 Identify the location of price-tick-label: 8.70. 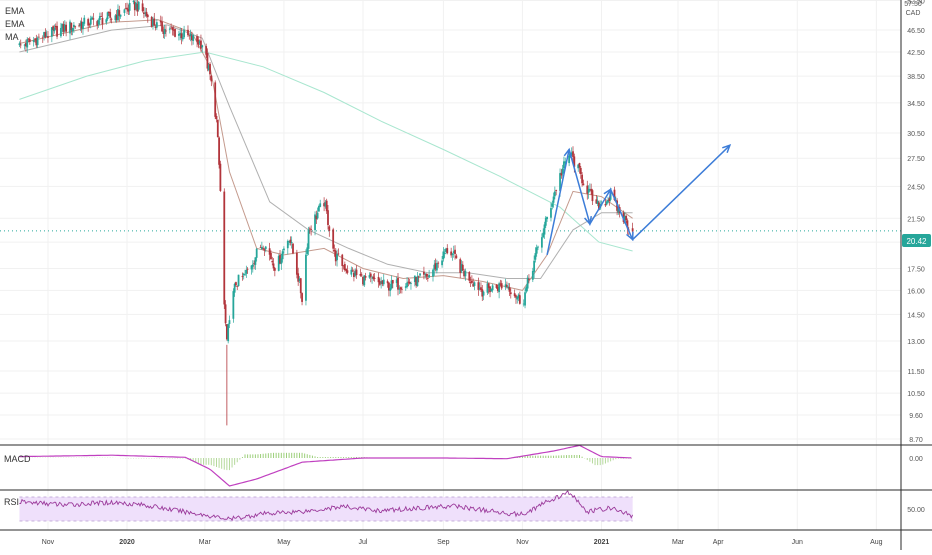
(916, 440).